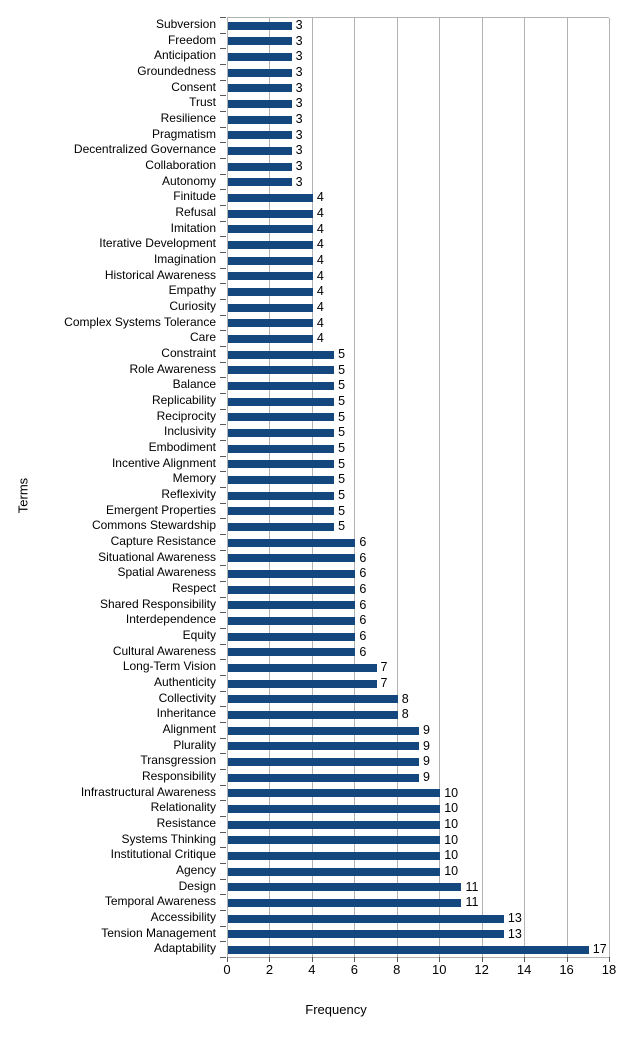 The height and width of the screenshot is (1040, 632). What do you see at coordinates (195, 870) in the screenshot?
I see `category-label: Agency` at bounding box center [195, 870].